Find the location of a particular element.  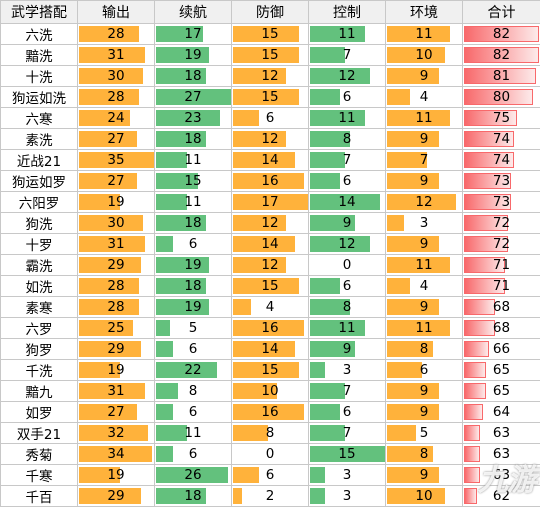

control-cell: 9 is located at coordinates (347, 223).